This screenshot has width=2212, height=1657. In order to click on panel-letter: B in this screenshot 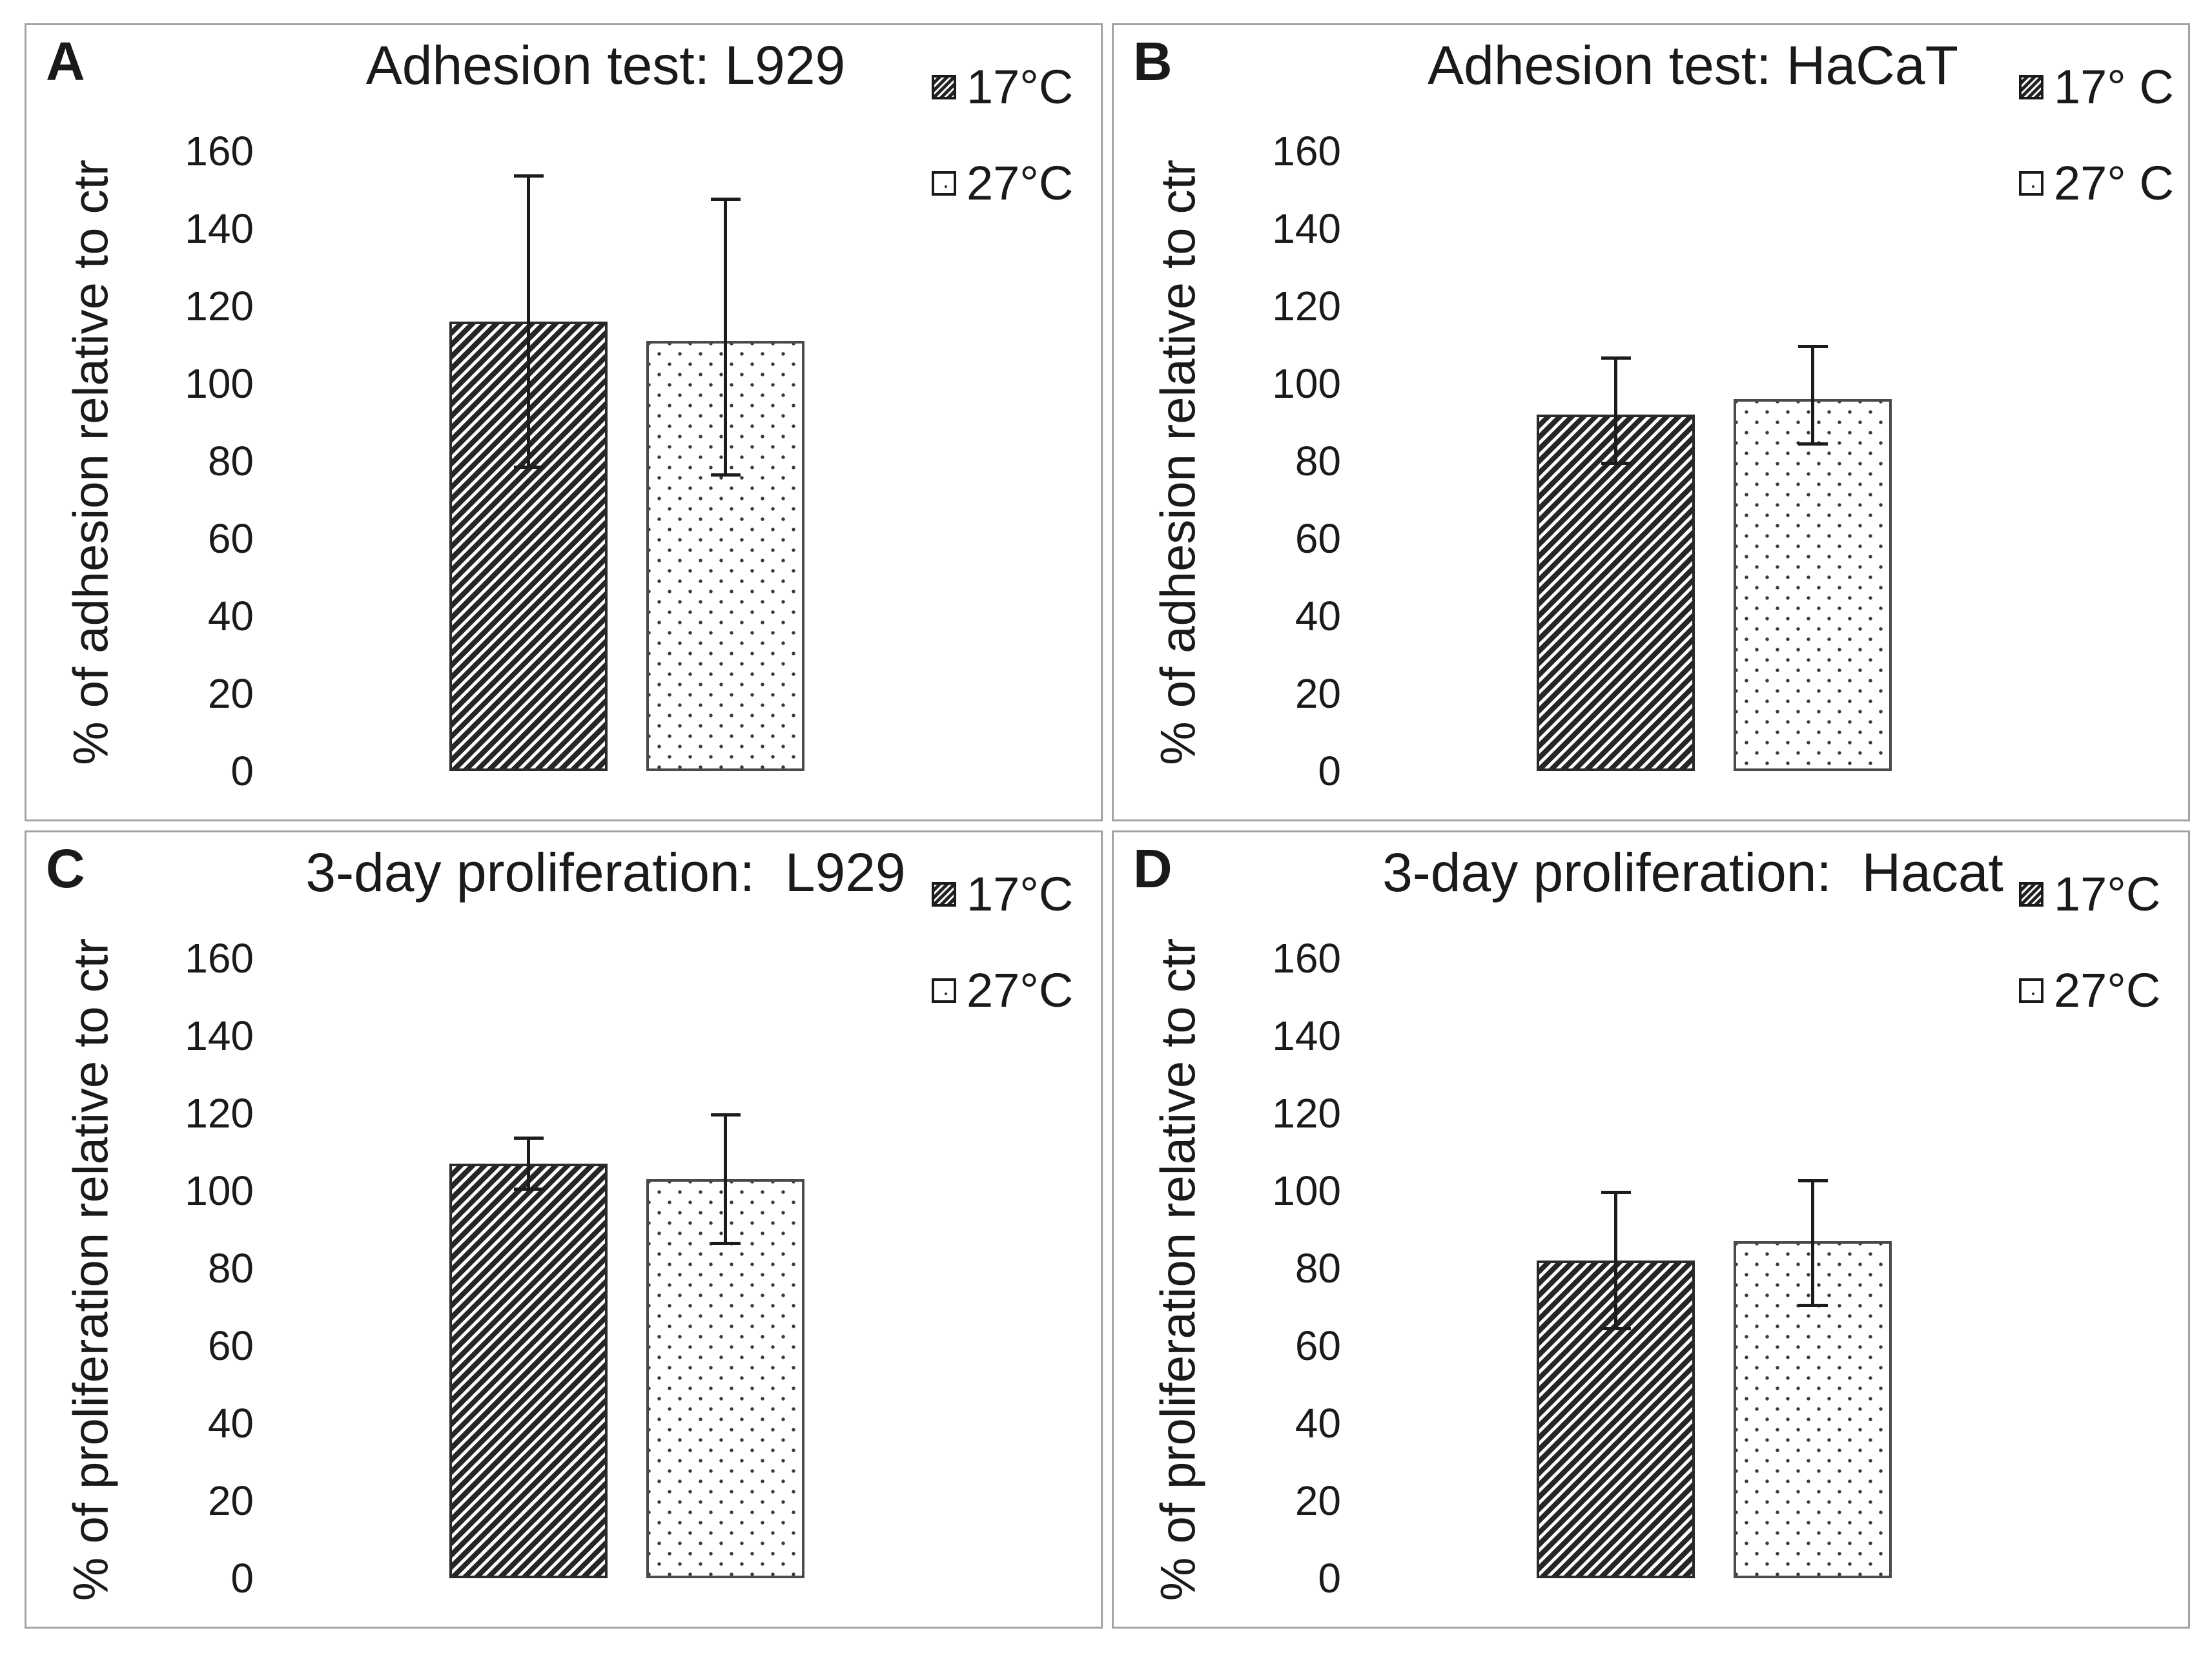, I will do `click(1153, 62)`.